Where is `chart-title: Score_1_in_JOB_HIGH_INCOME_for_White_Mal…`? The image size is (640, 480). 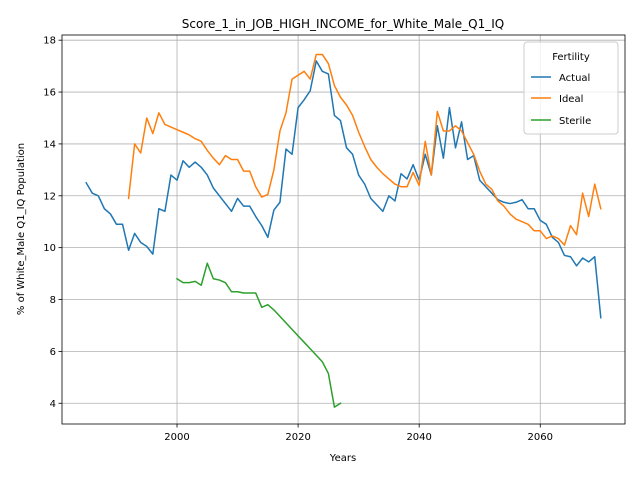 chart-title: Score_1_in_JOB_HIGH_INCOME_for_White_Mal… is located at coordinates (343, 24).